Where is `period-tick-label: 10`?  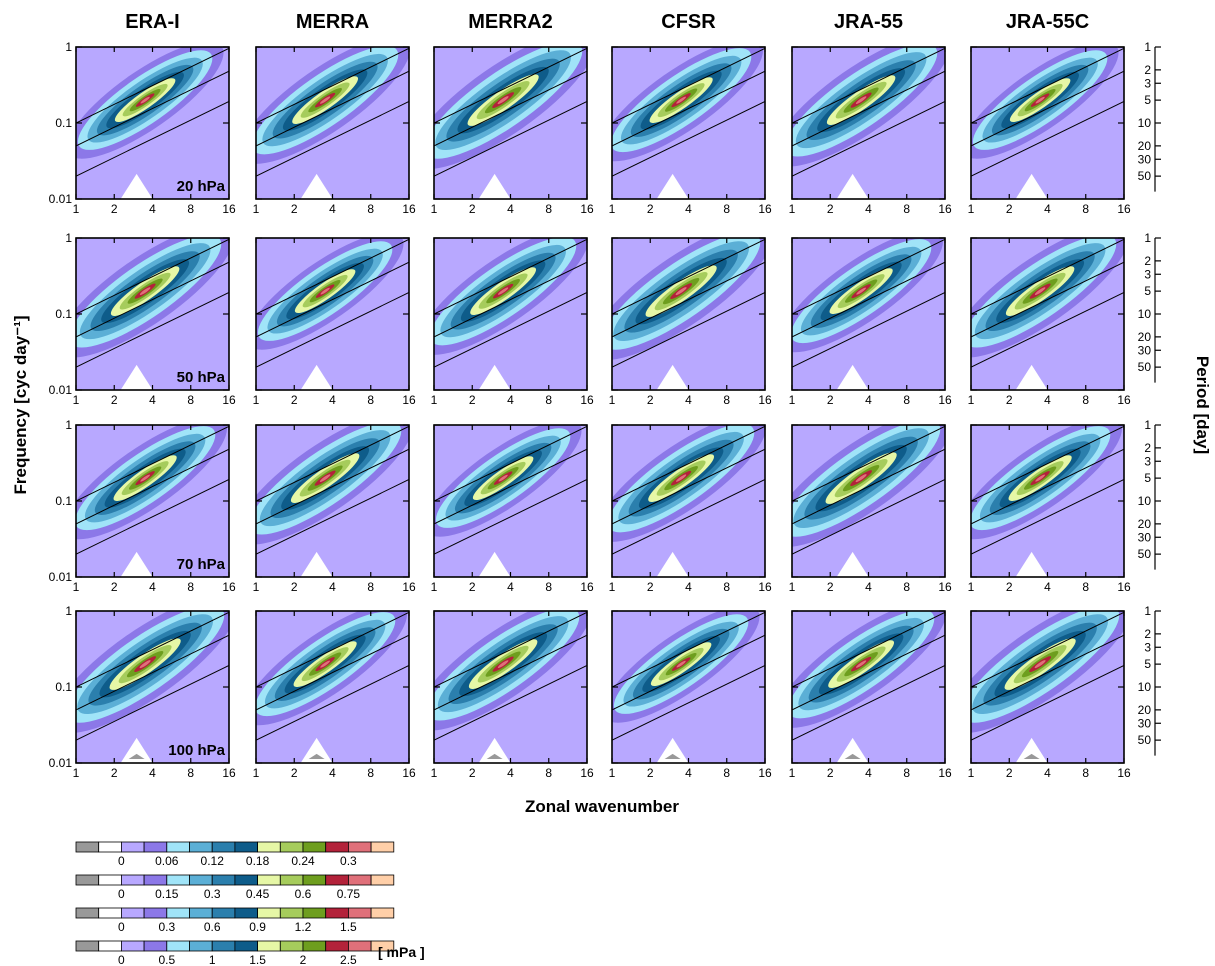 period-tick-label: 10 is located at coordinates (1145, 123).